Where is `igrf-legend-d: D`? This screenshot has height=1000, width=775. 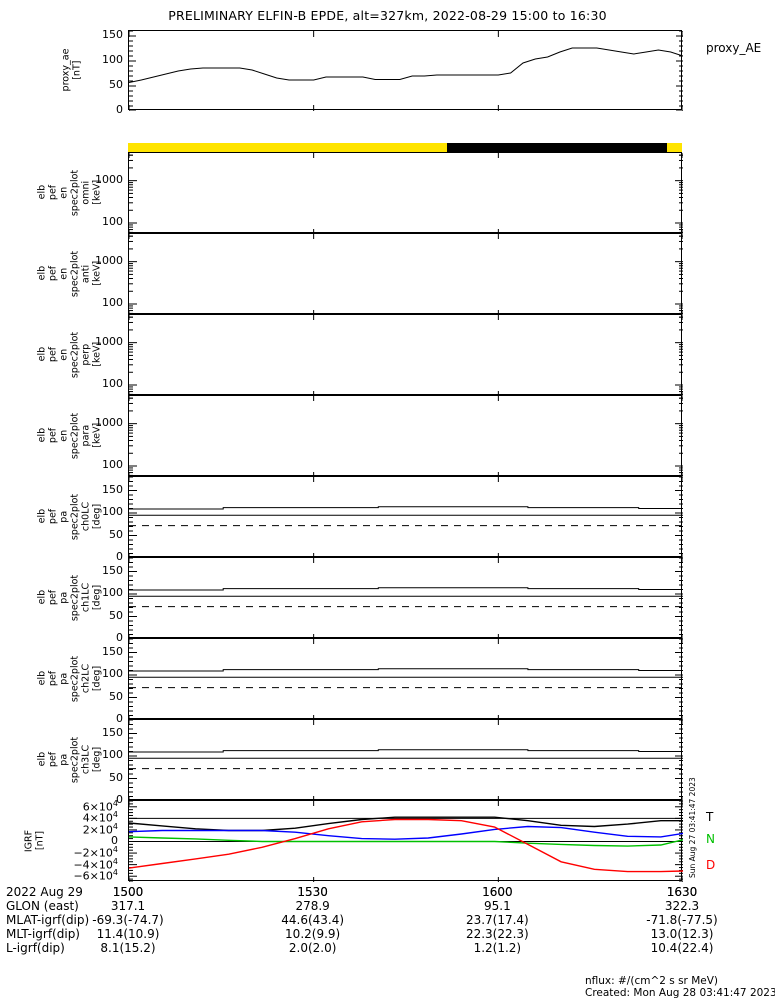
igrf-legend-d: D is located at coordinates (711, 865).